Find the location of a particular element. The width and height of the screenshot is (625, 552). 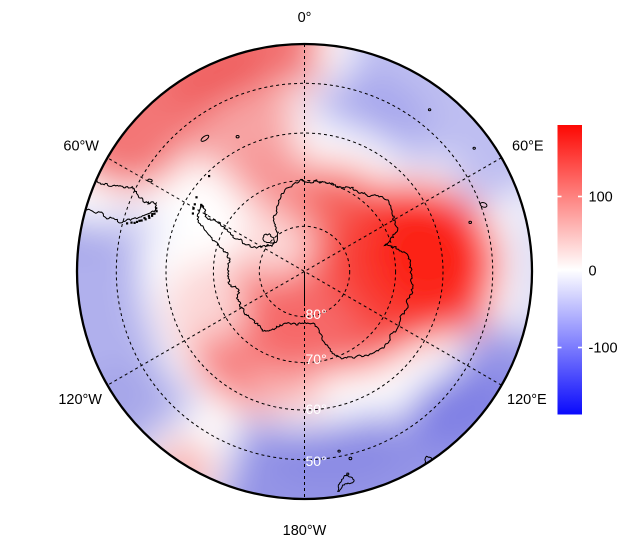

svg-text: 60°E is located at coordinates (528, 147).